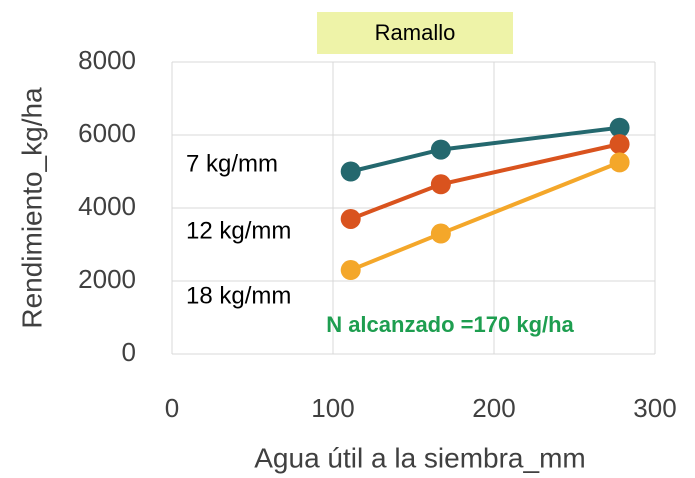 Image resolution: width=695 pixels, height=478 pixels. What do you see at coordinates (232, 163) in the screenshot?
I see `series-label: 7 kg/mm` at bounding box center [232, 163].